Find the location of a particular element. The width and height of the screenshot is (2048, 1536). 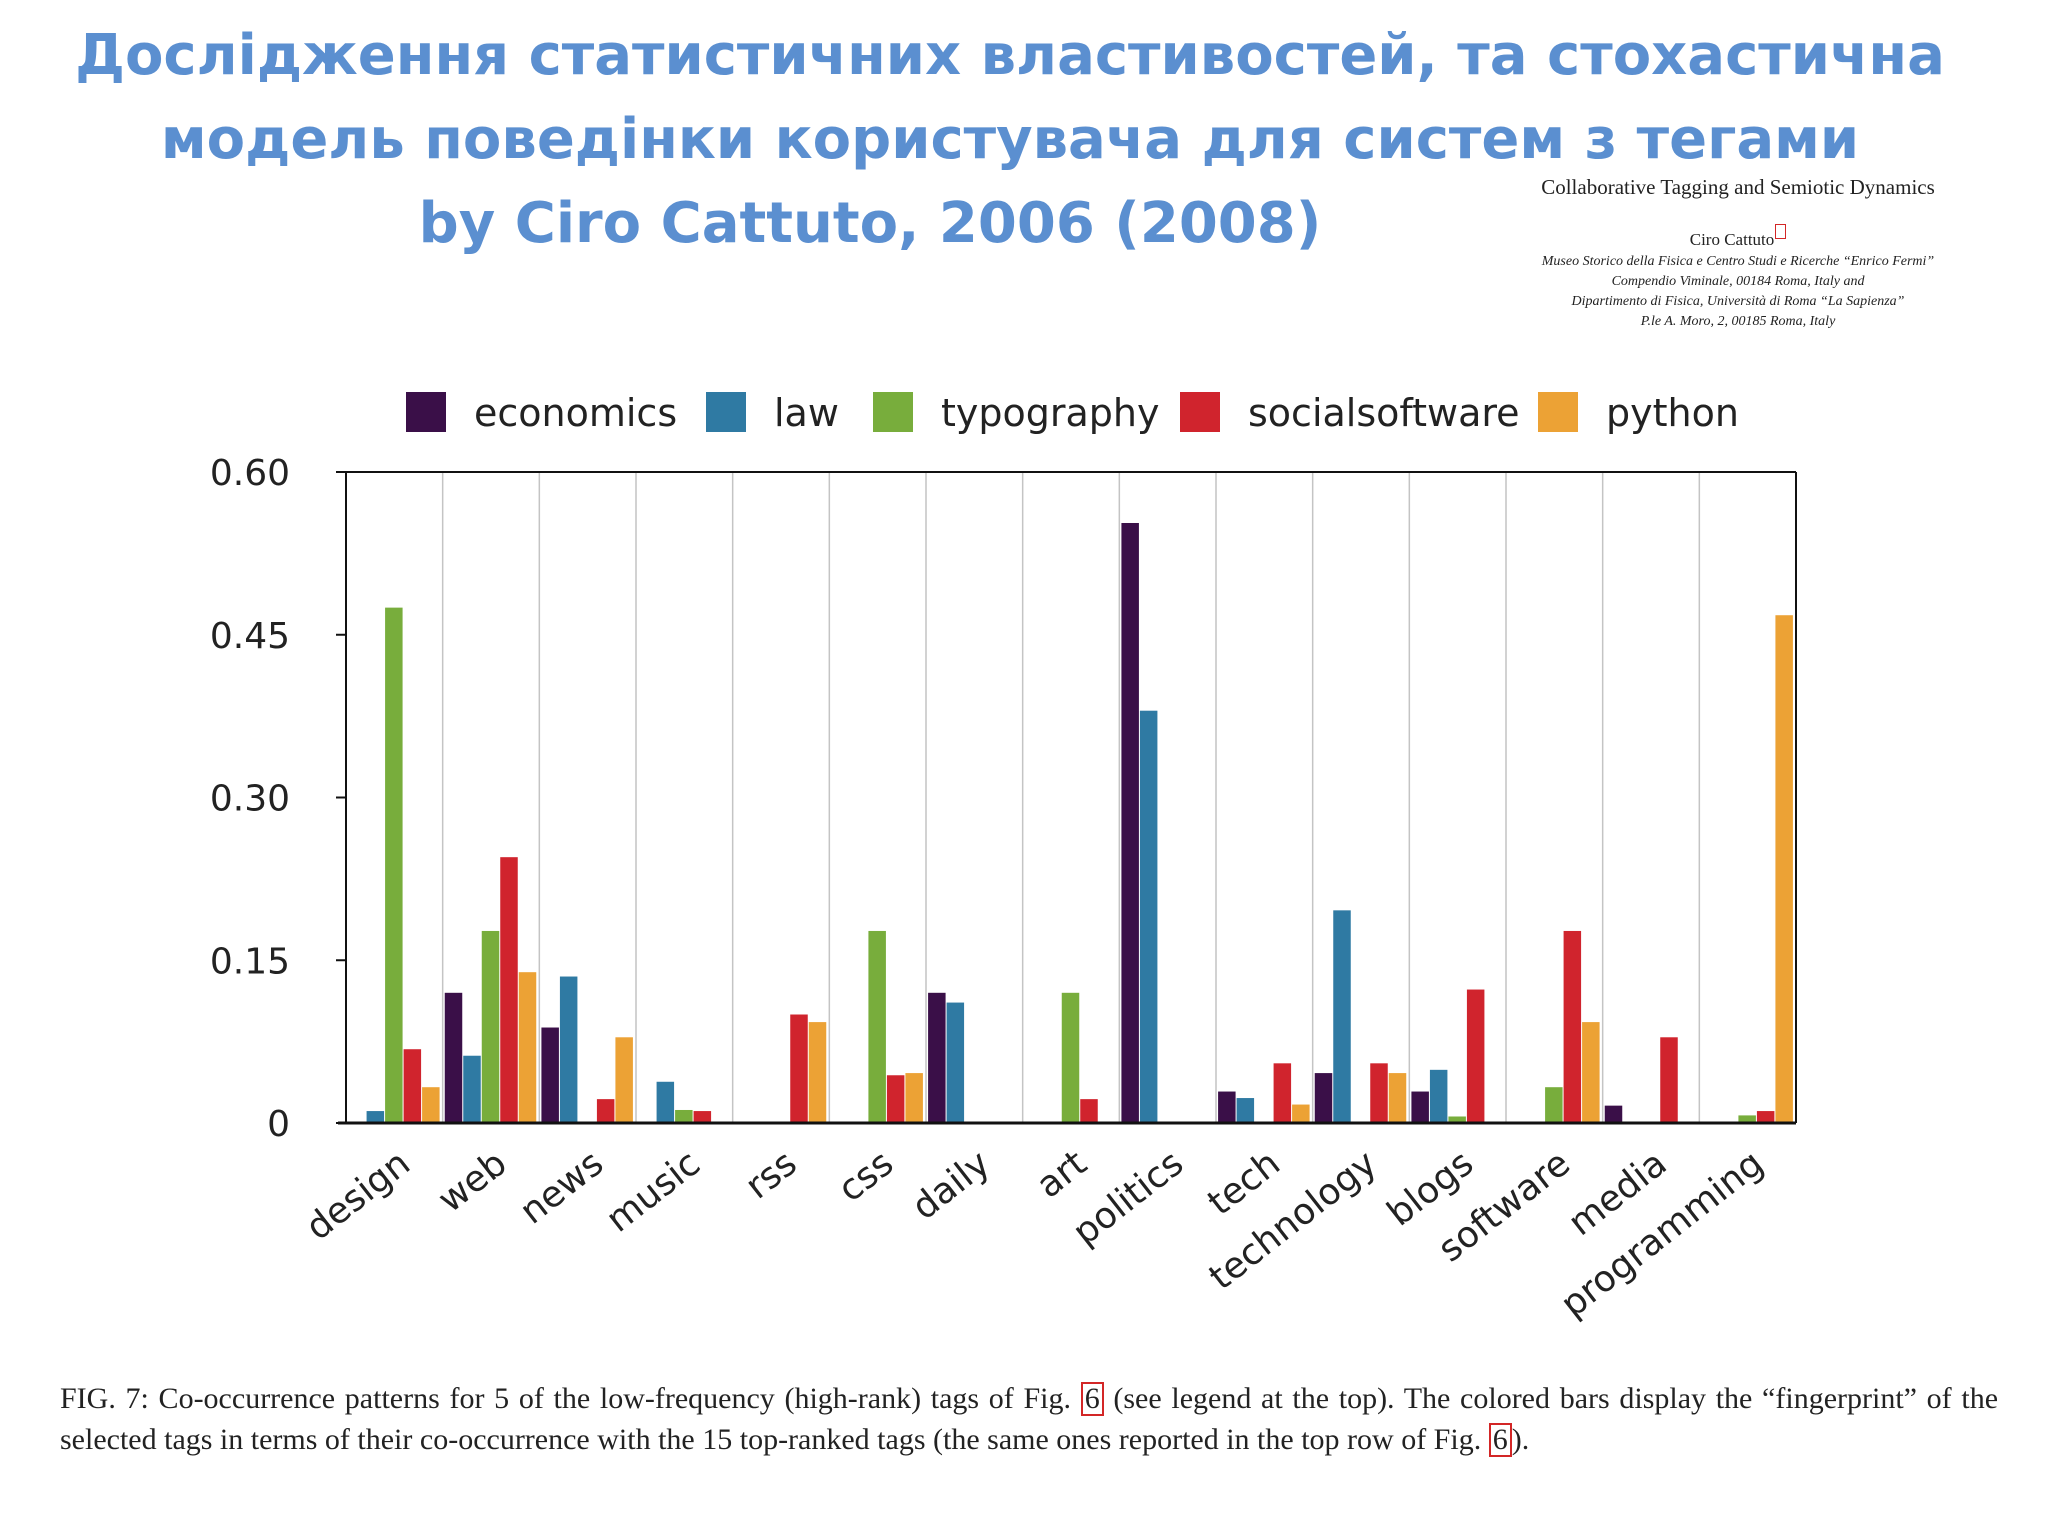

paper-author: Ciro Cattuto is located at coordinates (1738, 238).